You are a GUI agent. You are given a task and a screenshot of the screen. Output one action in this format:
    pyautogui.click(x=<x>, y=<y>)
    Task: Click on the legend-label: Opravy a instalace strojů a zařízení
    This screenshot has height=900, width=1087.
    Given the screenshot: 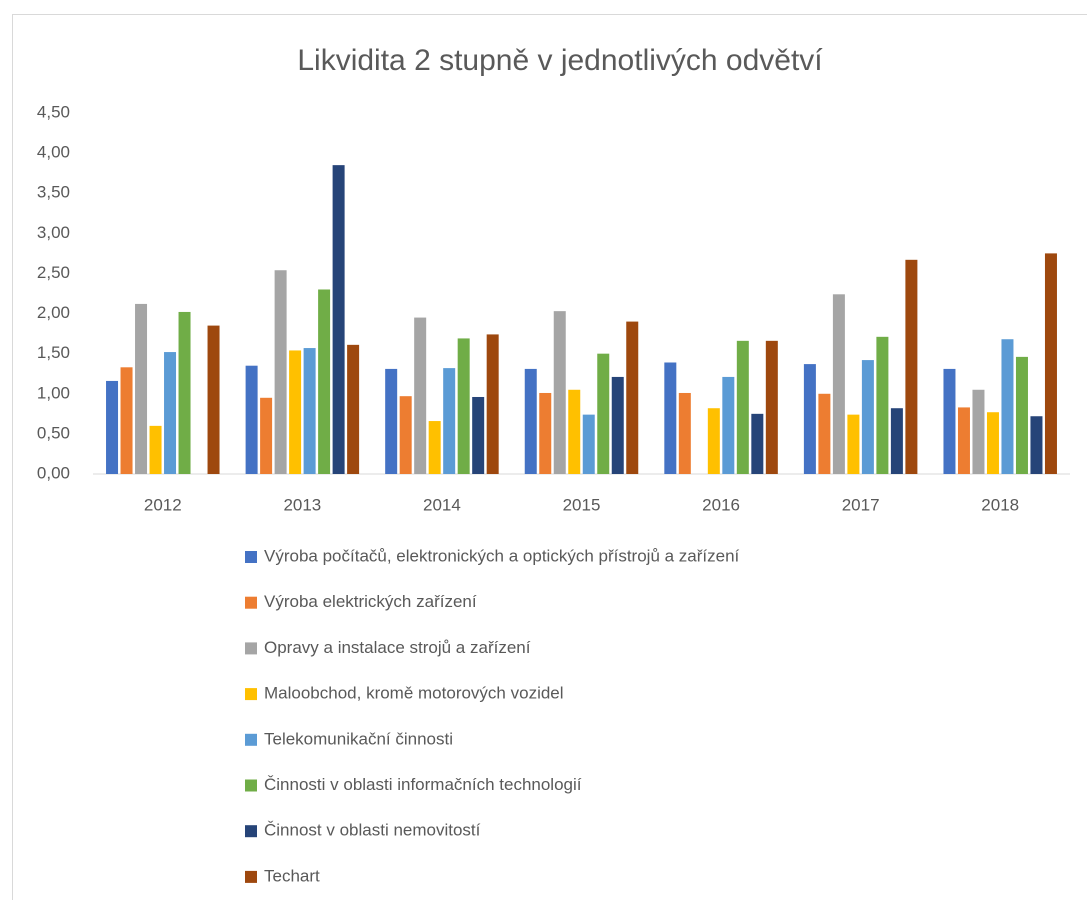 What is the action you would take?
    pyautogui.click(x=397, y=647)
    